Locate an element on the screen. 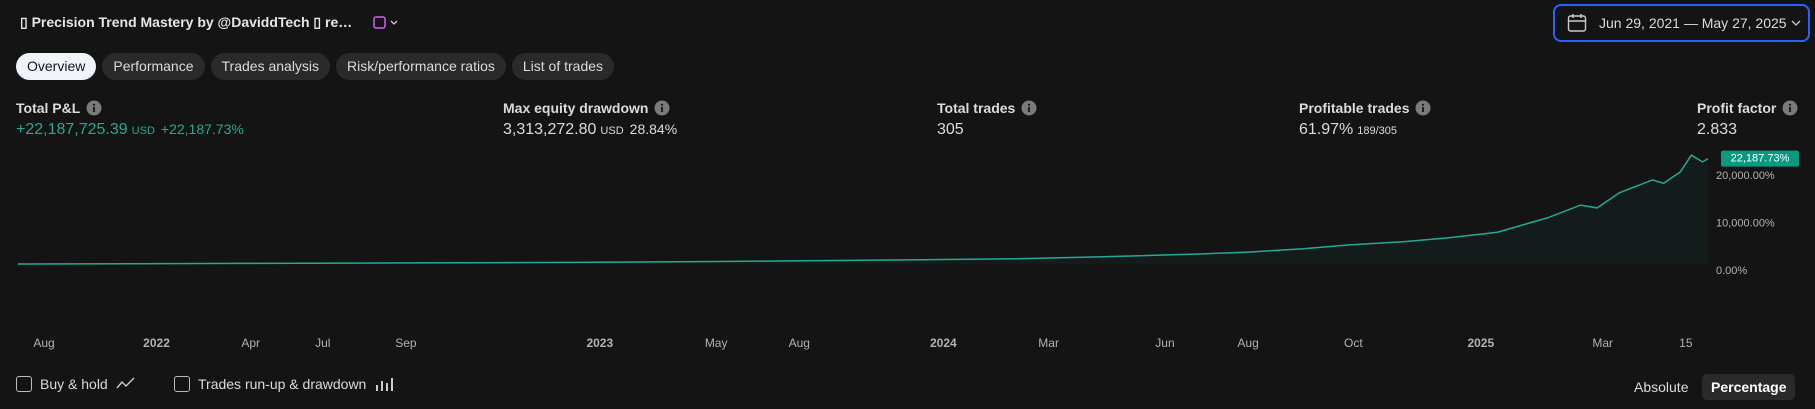 The height and width of the screenshot is (409, 1815). calendar-icon is located at coordinates (1577, 23).